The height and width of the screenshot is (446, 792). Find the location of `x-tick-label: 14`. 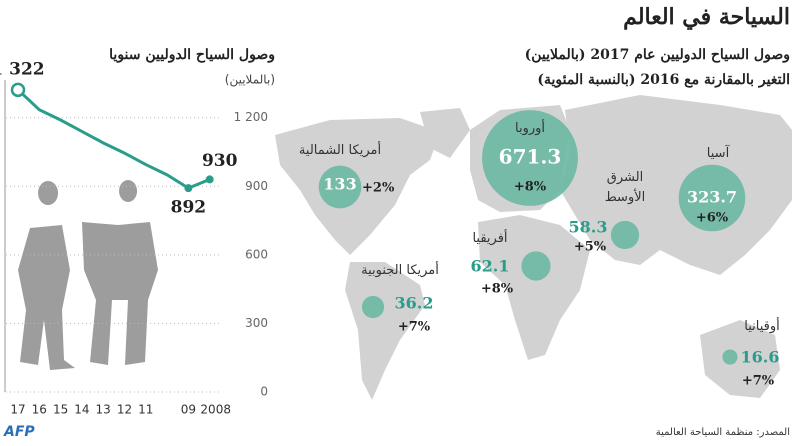

x-tick-label: 14 is located at coordinates (81, 410).